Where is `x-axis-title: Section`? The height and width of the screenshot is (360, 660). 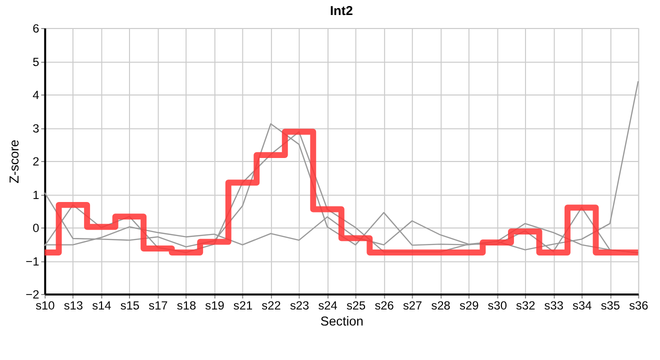
x-axis-title: Section is located at coordinates (342, 320).